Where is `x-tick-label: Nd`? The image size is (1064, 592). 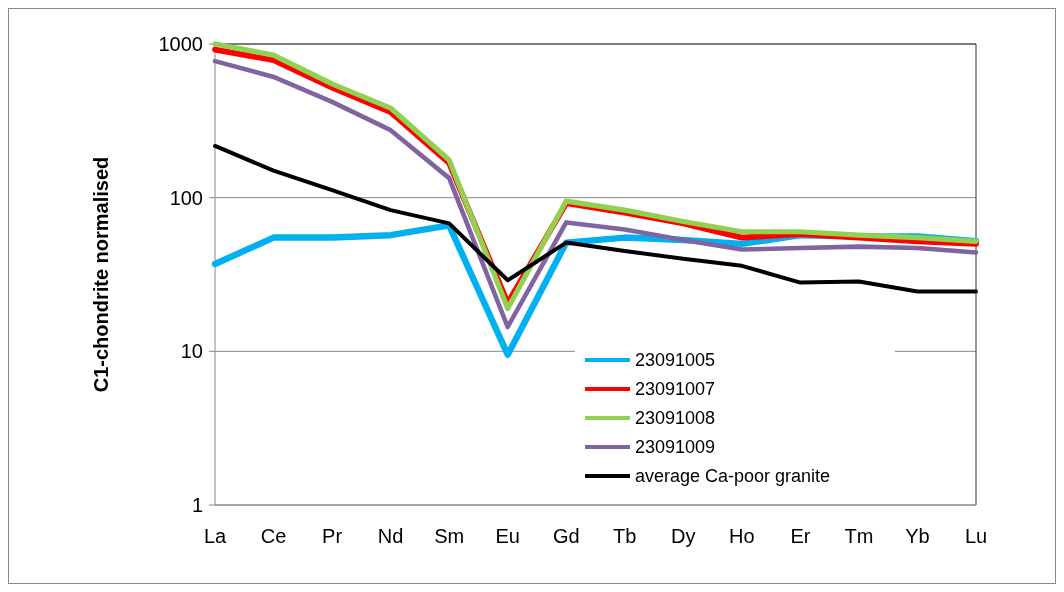
x-tick-label: Nd is located at coordinates (390, 536).